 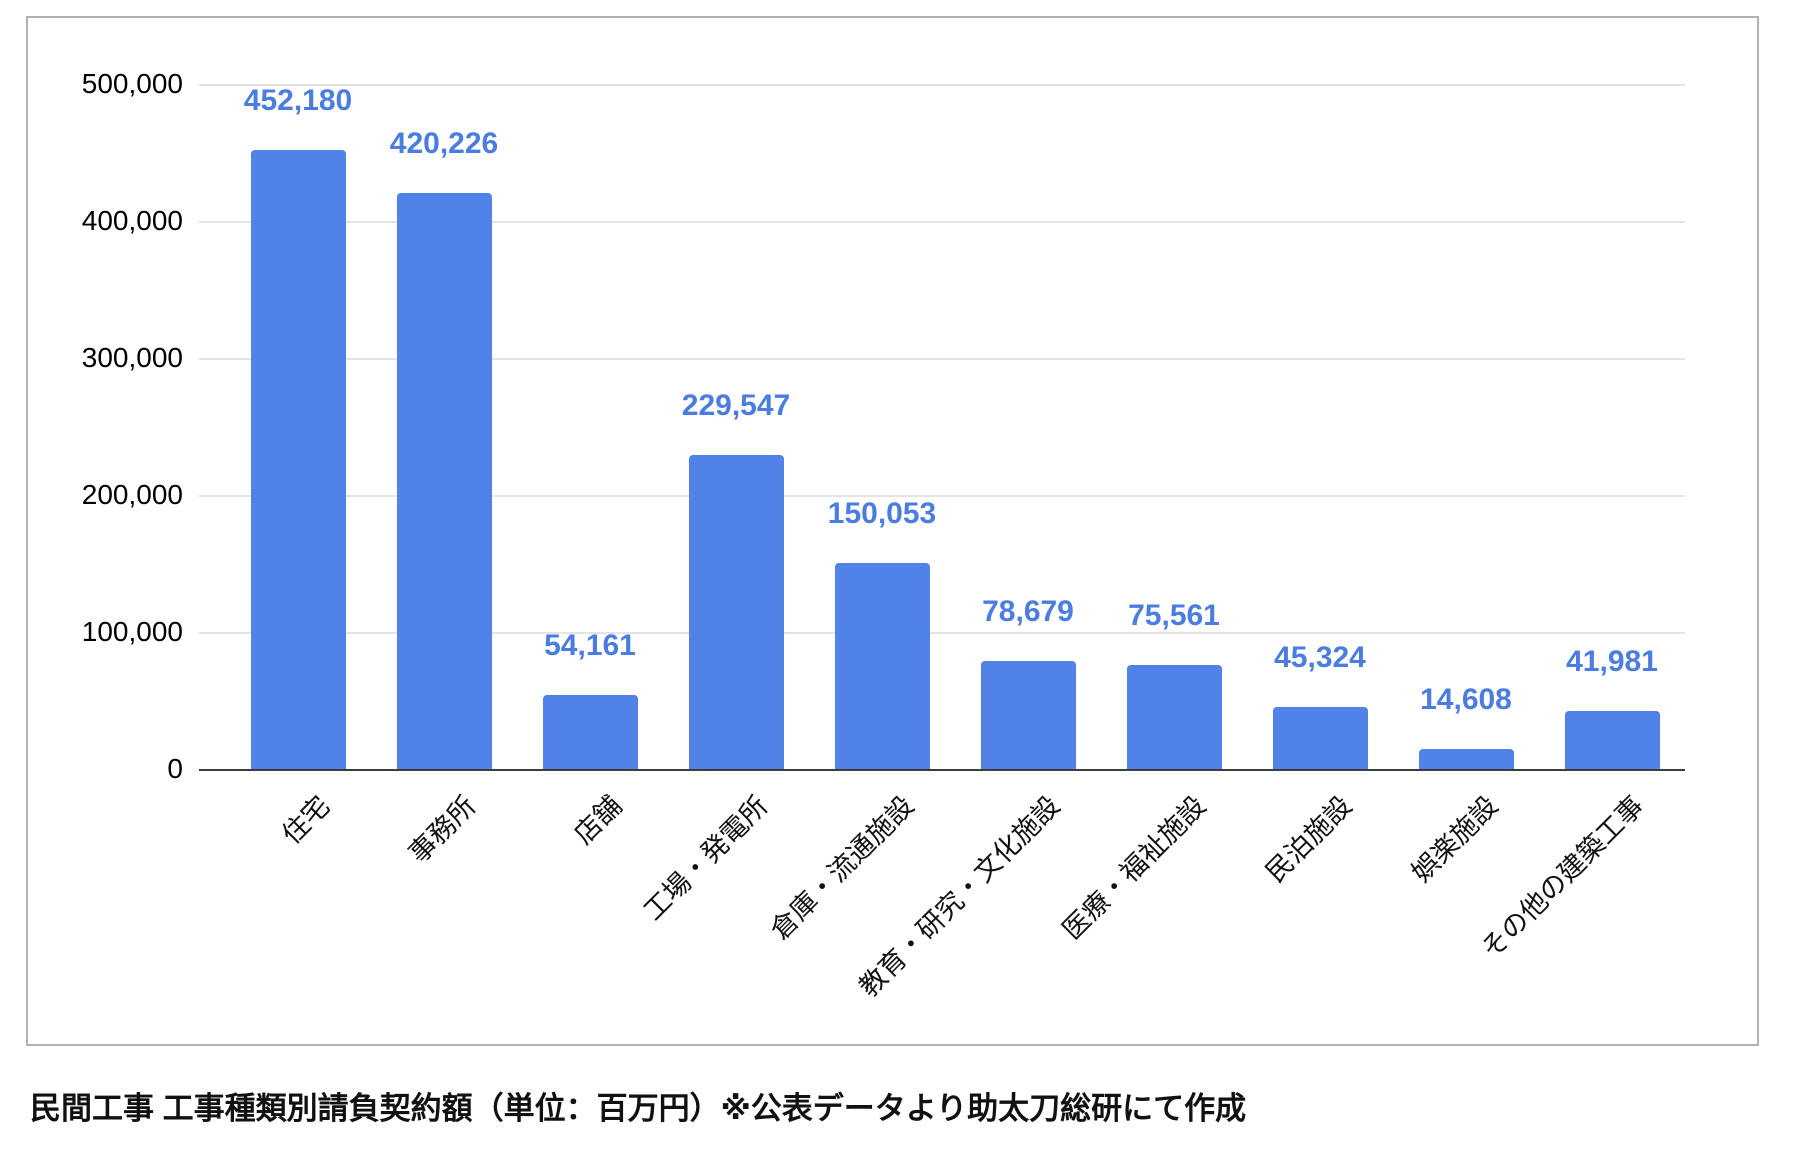 I want to click on bar-value-label: 41,981, so click(x=1612, y=662).